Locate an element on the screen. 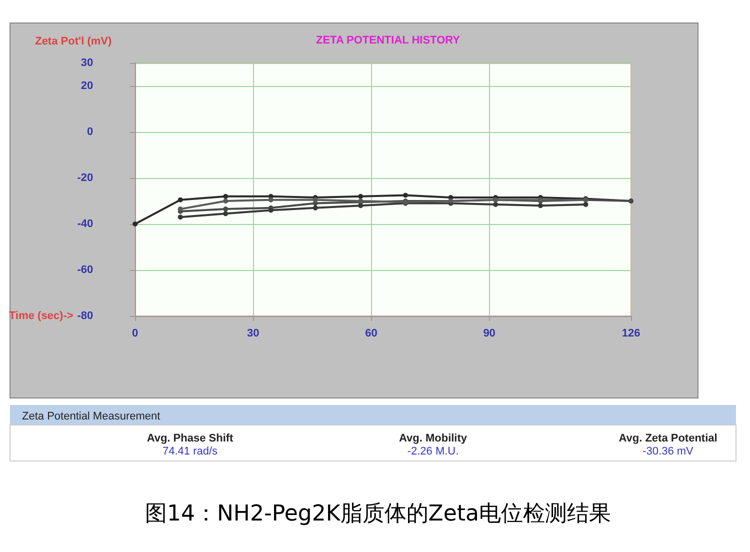 The image size is (750, 552). text: Zeta Potential Measurement is located at coordinates (91, 416).